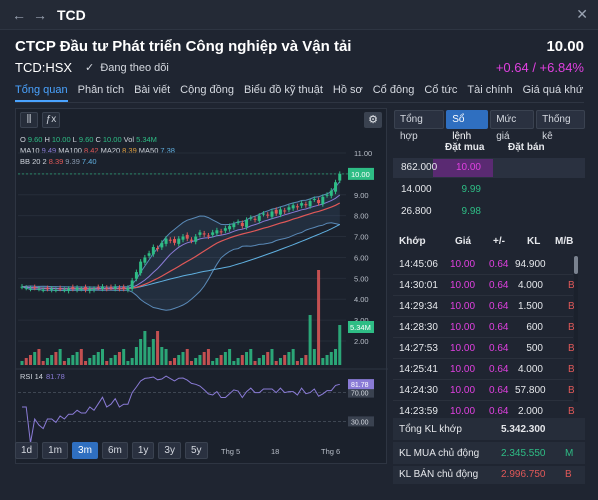  What do you see at coordinates (167, 150) in the screenshot?
I see `legend-value: 7.38` at bounding box center [167, 150].